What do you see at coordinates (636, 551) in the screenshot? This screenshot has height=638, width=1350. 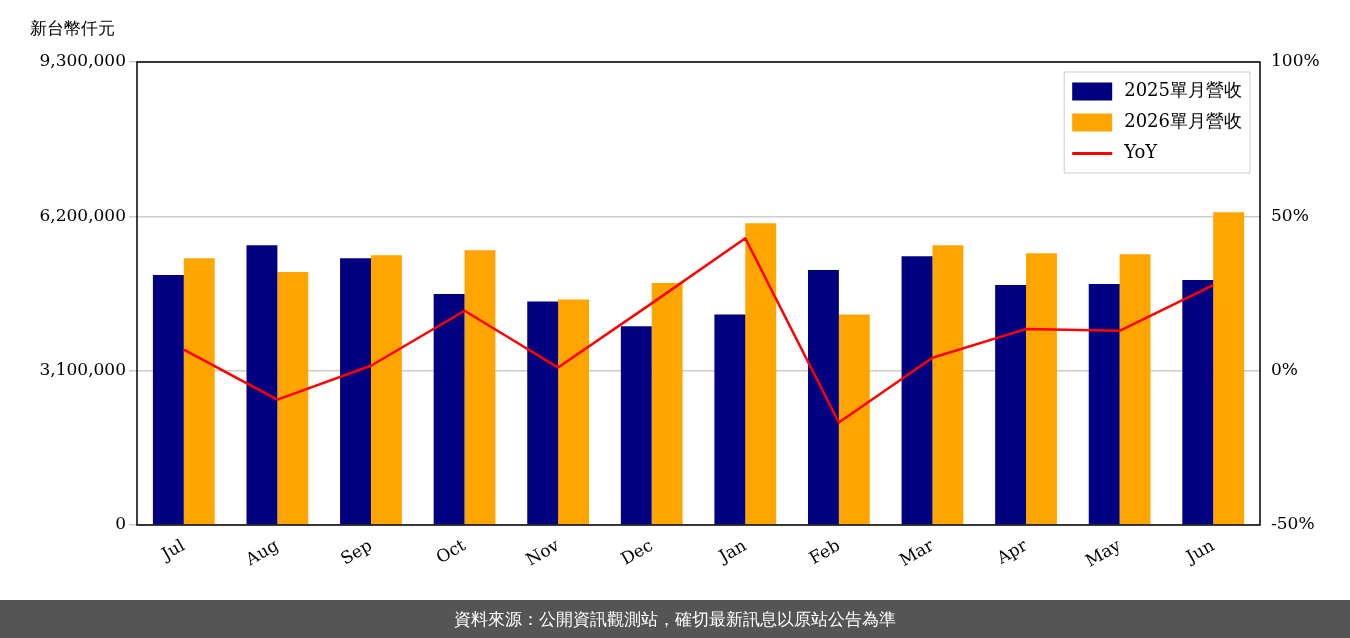 I see `x-tick-label: Dec` at bounding box center [636, 551].